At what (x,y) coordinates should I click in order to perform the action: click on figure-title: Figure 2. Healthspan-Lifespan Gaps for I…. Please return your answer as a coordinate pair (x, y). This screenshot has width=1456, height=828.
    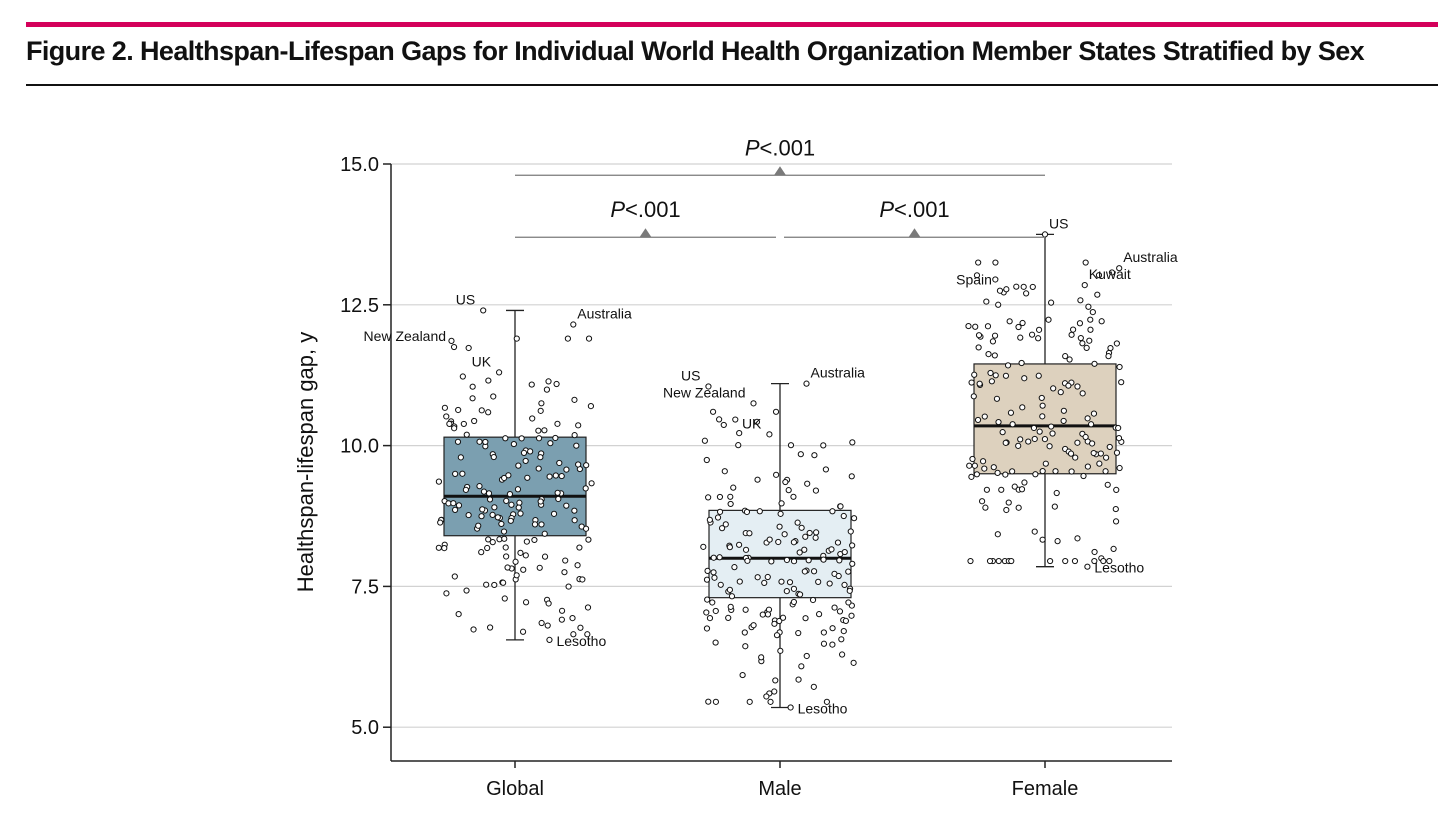
    Looking at the image, I should click on (695, 51).